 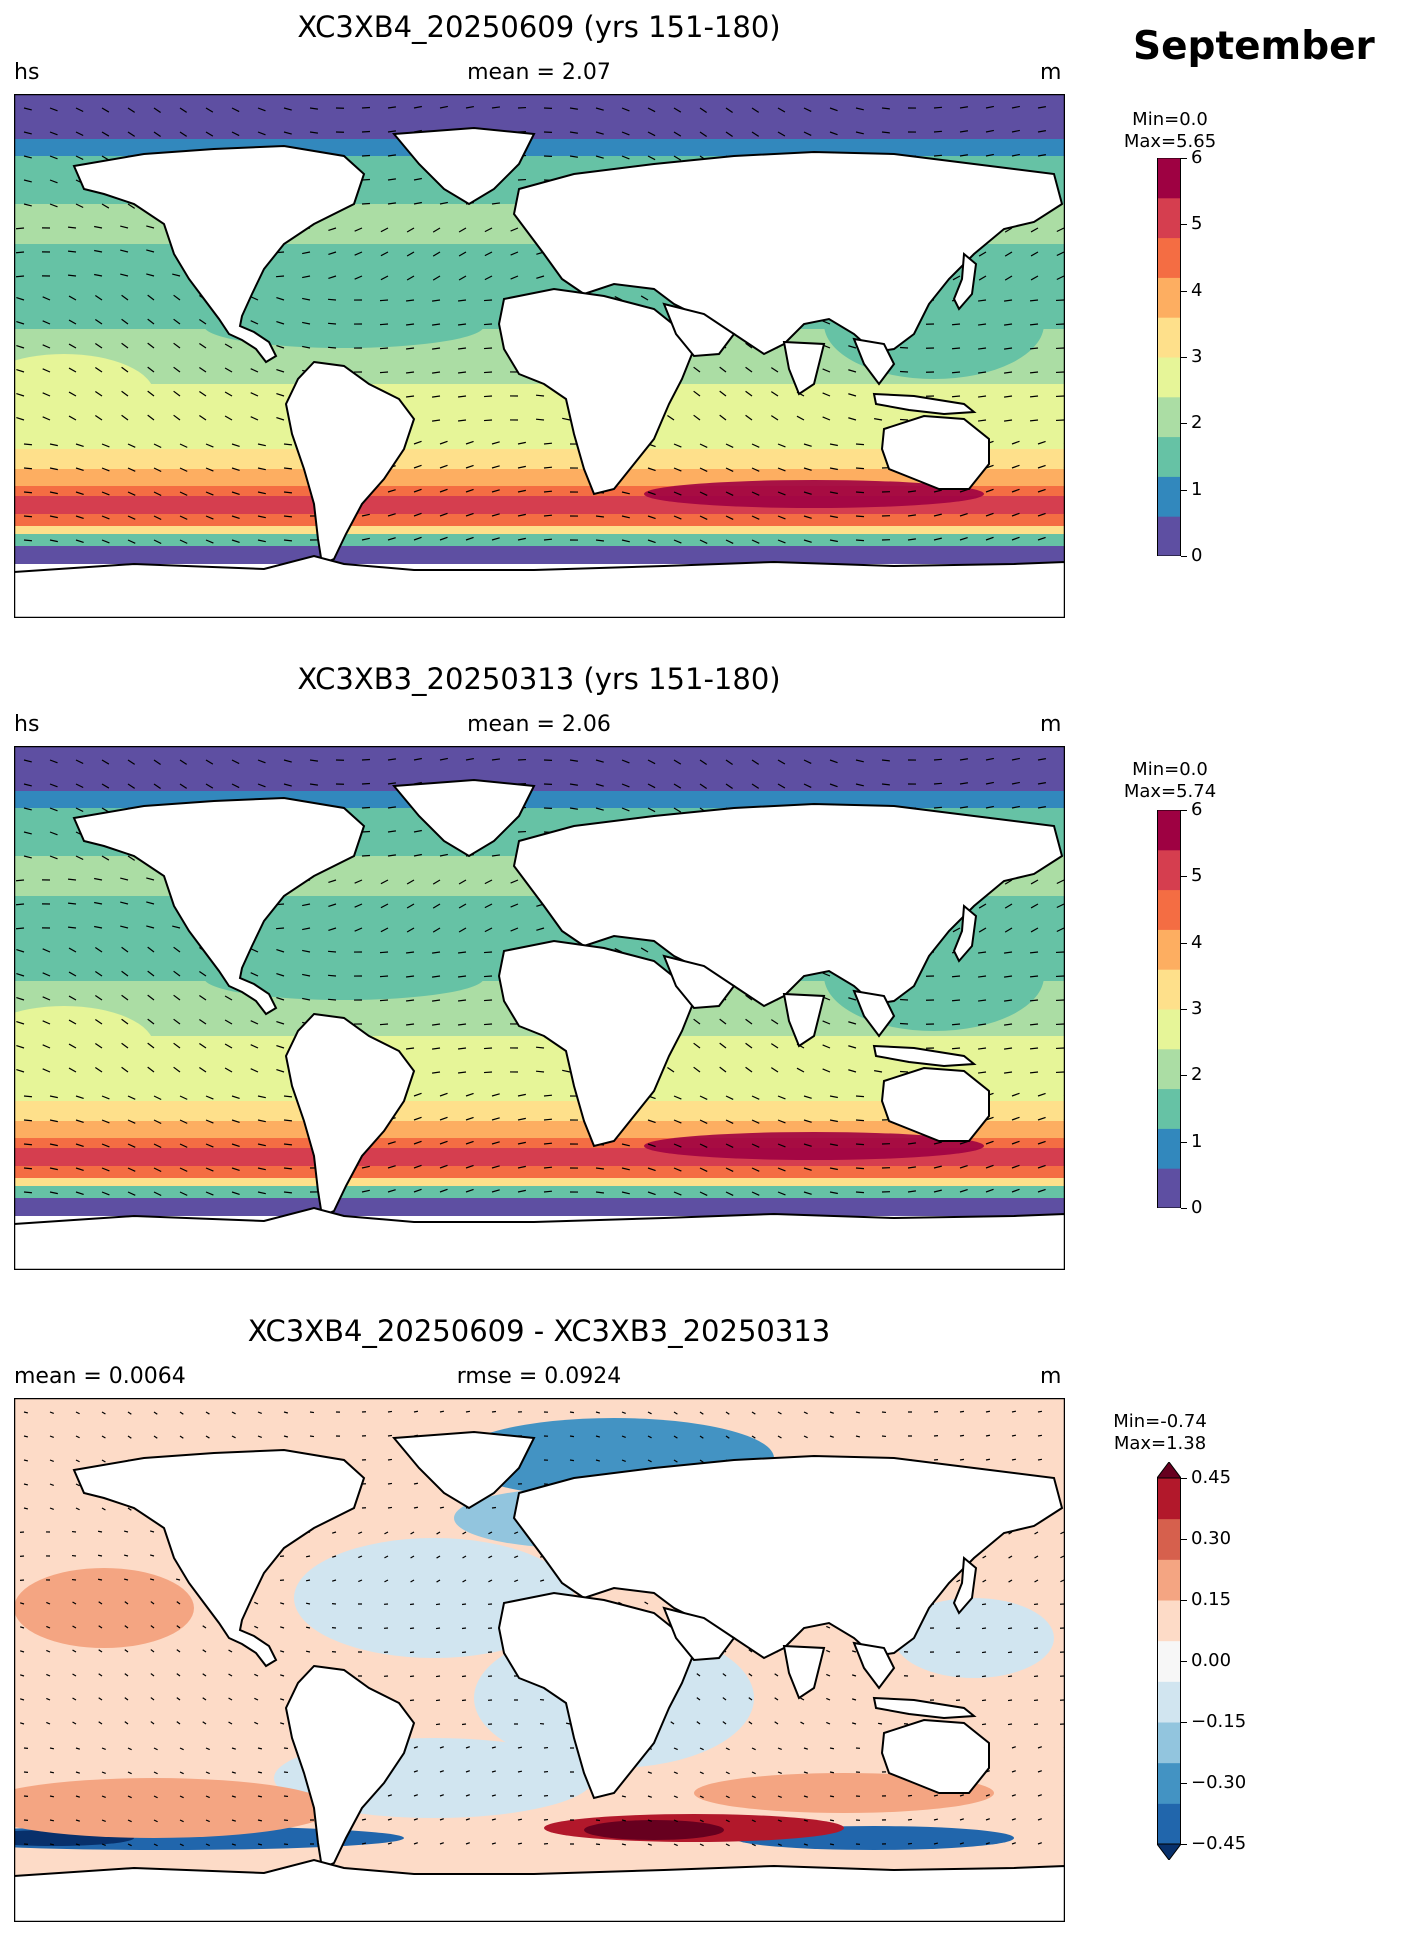 I want to click on arabia, so click(x=699, y=330).